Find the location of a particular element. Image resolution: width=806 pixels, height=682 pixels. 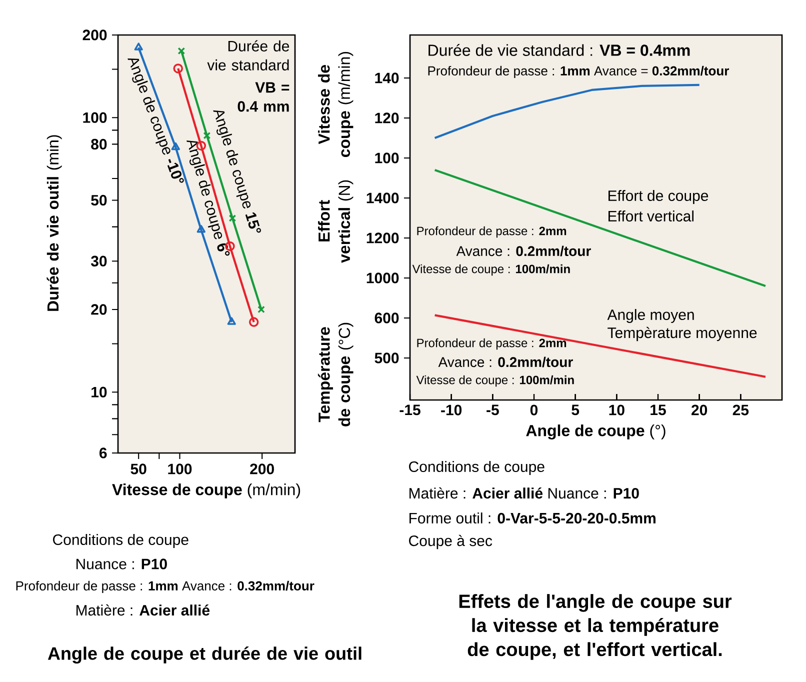

annotation: Effort vertical is located at coordinates (651, 216).